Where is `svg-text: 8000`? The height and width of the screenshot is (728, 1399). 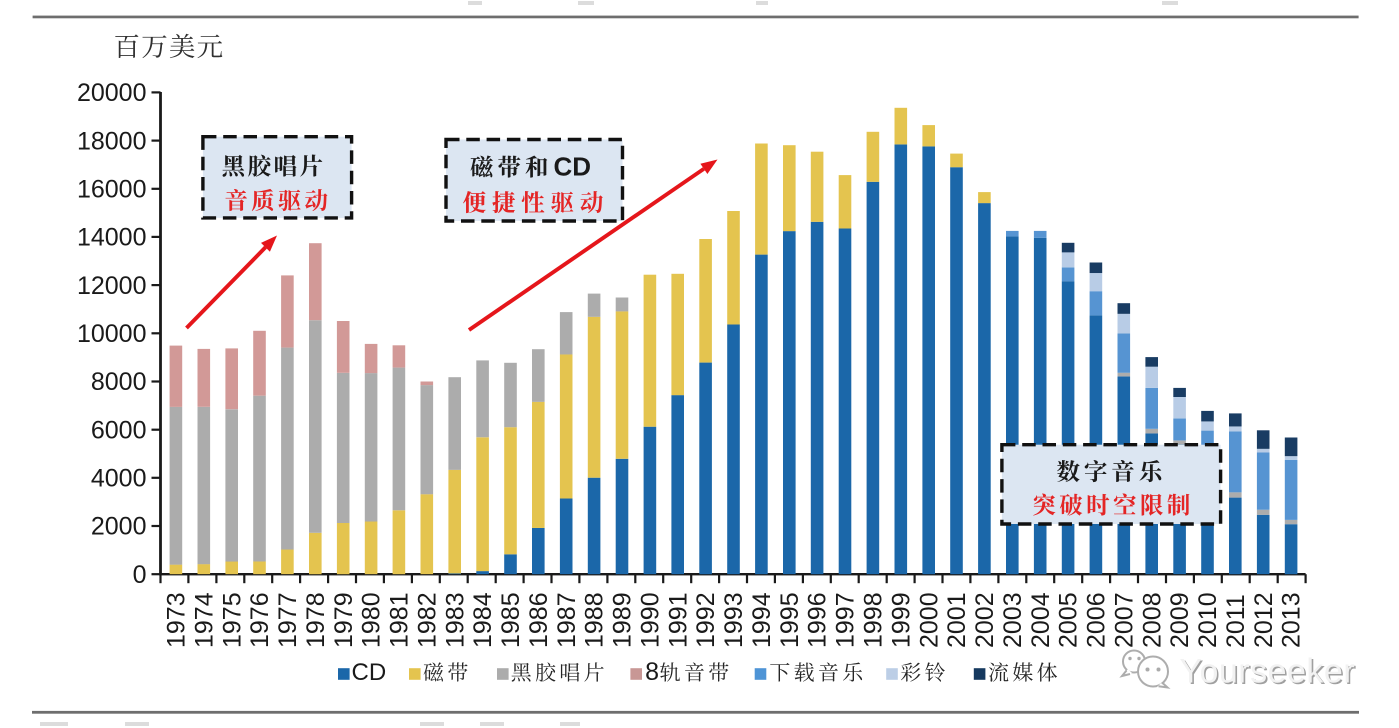
svg-text: 8000 is located at coordinates (119, 382).